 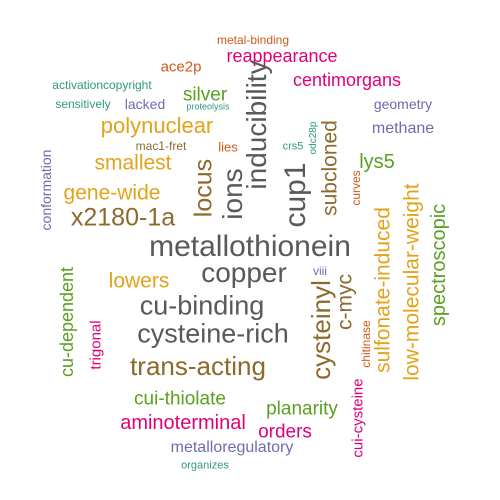 I want to click on word-lowers: lowers, so click(x=139, y=281).